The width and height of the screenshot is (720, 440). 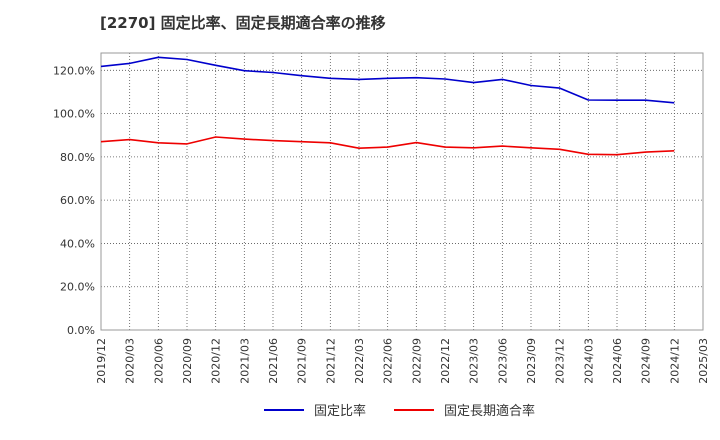 I want to click on y-tick-label: 20.0%, so click(x=77, y=287).